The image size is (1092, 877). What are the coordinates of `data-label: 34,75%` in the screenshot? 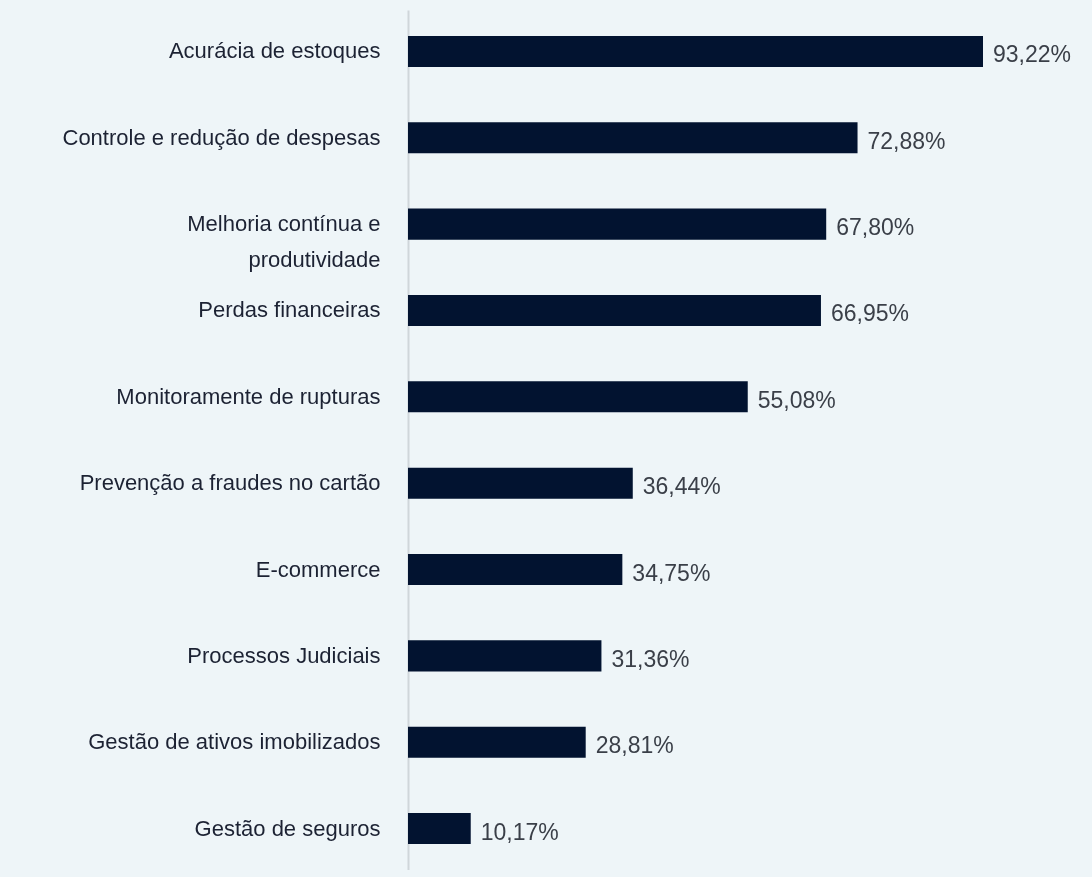 It's located at (671, 572).